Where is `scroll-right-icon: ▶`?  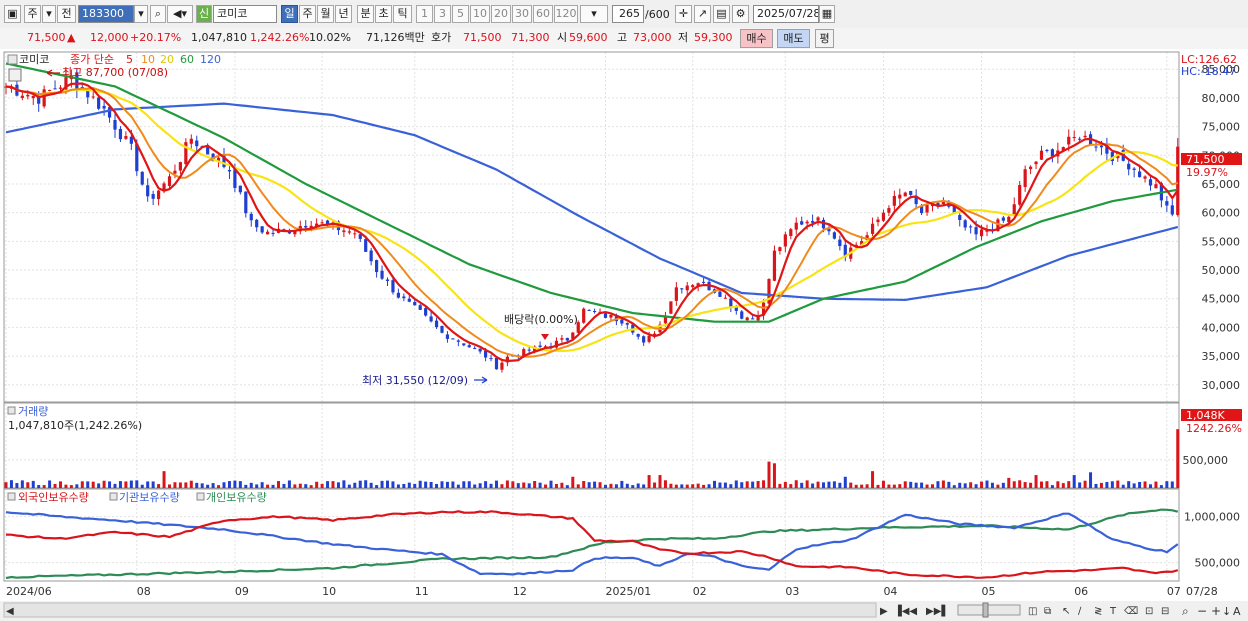
scroll-right-icon: ▶ is located at coordinates (884, 611).